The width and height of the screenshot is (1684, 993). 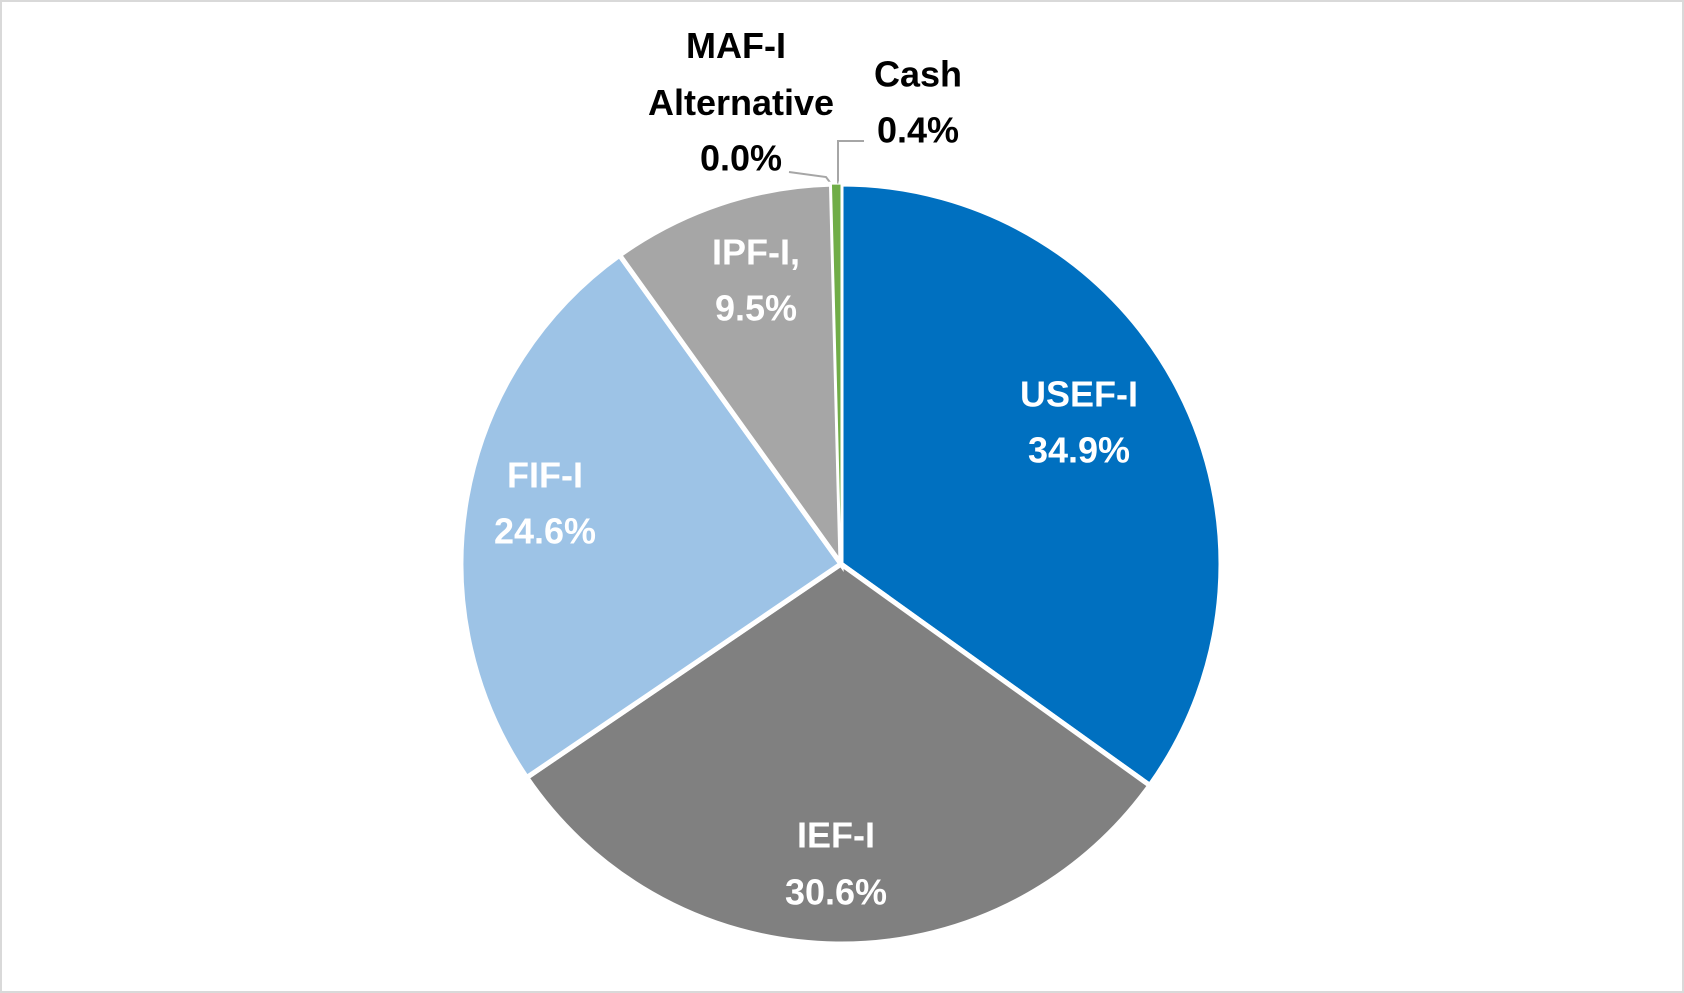 What do you see at coordinates (741, 45) in the screenshot?
I see `label-line: MAF-I` at bounding box center [741, 45].